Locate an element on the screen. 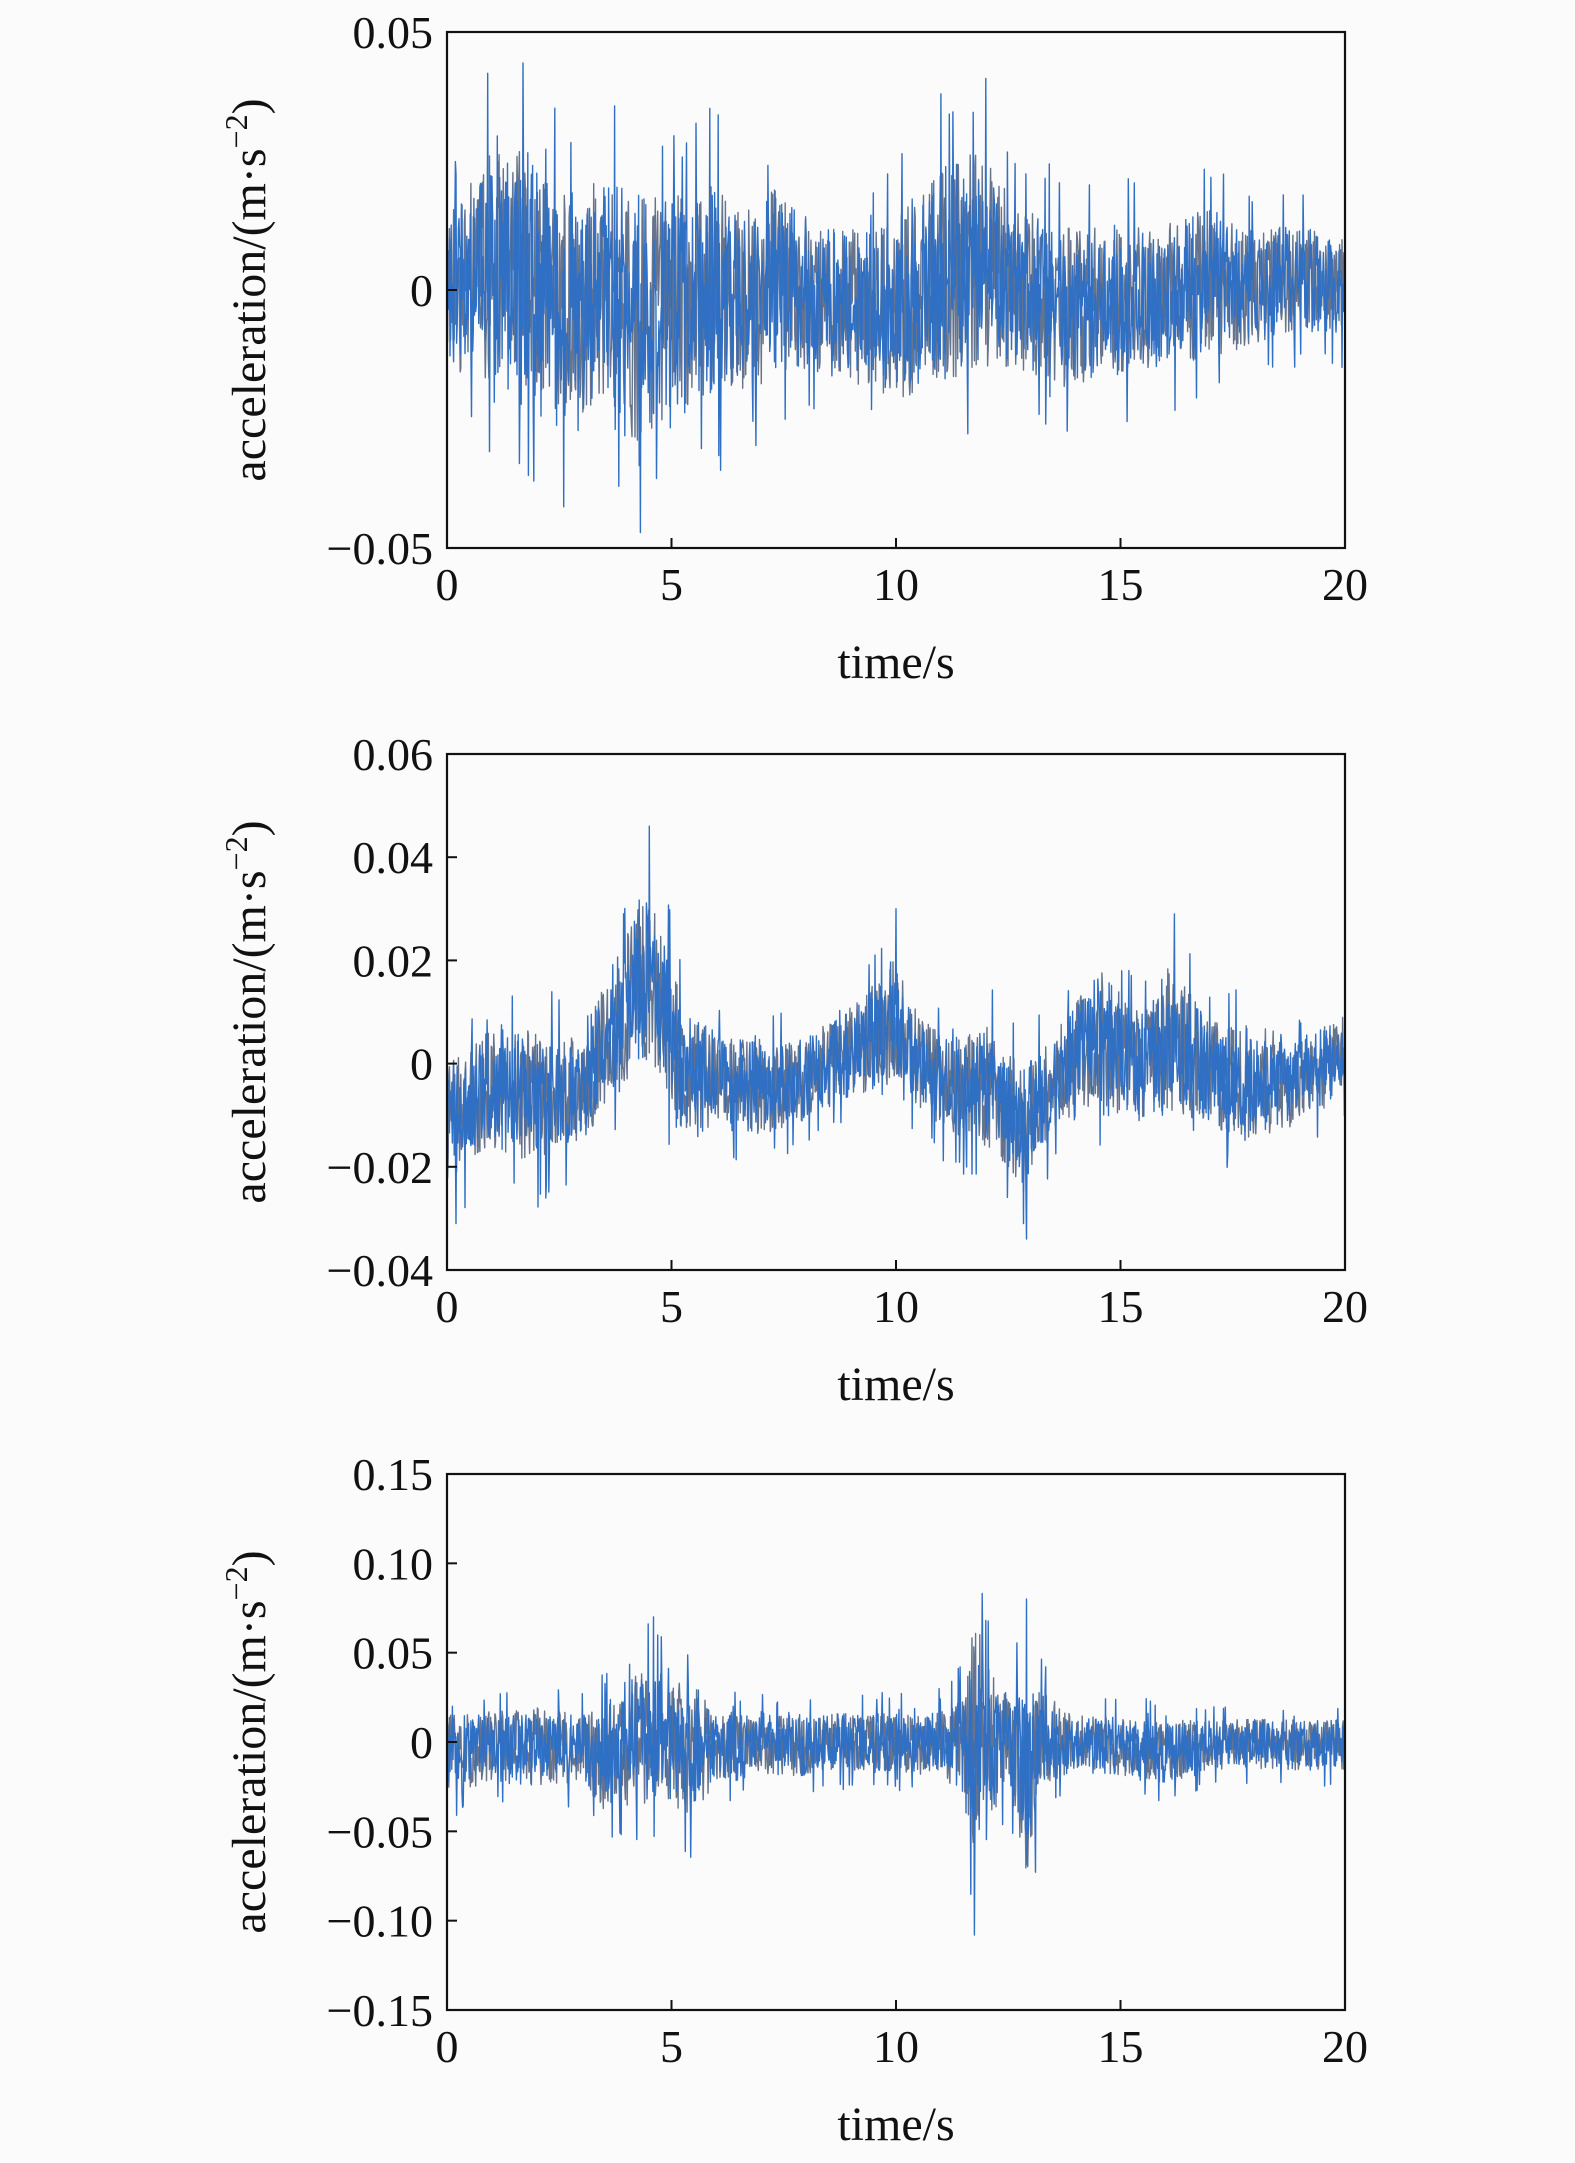 The height and width of the screenshot is (2163, 1575). y-tick-label: 0.04 is located at coordinates (393, 857).